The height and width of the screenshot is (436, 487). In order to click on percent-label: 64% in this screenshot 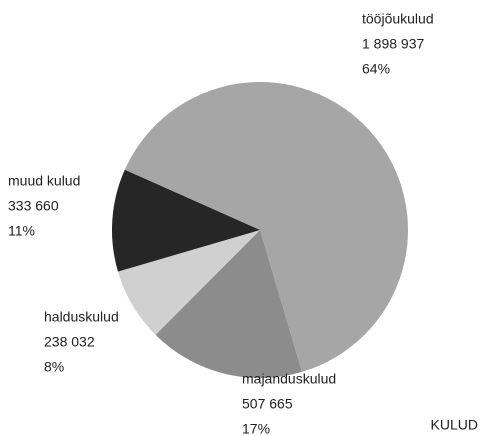, I will do `click(376, 69)`.